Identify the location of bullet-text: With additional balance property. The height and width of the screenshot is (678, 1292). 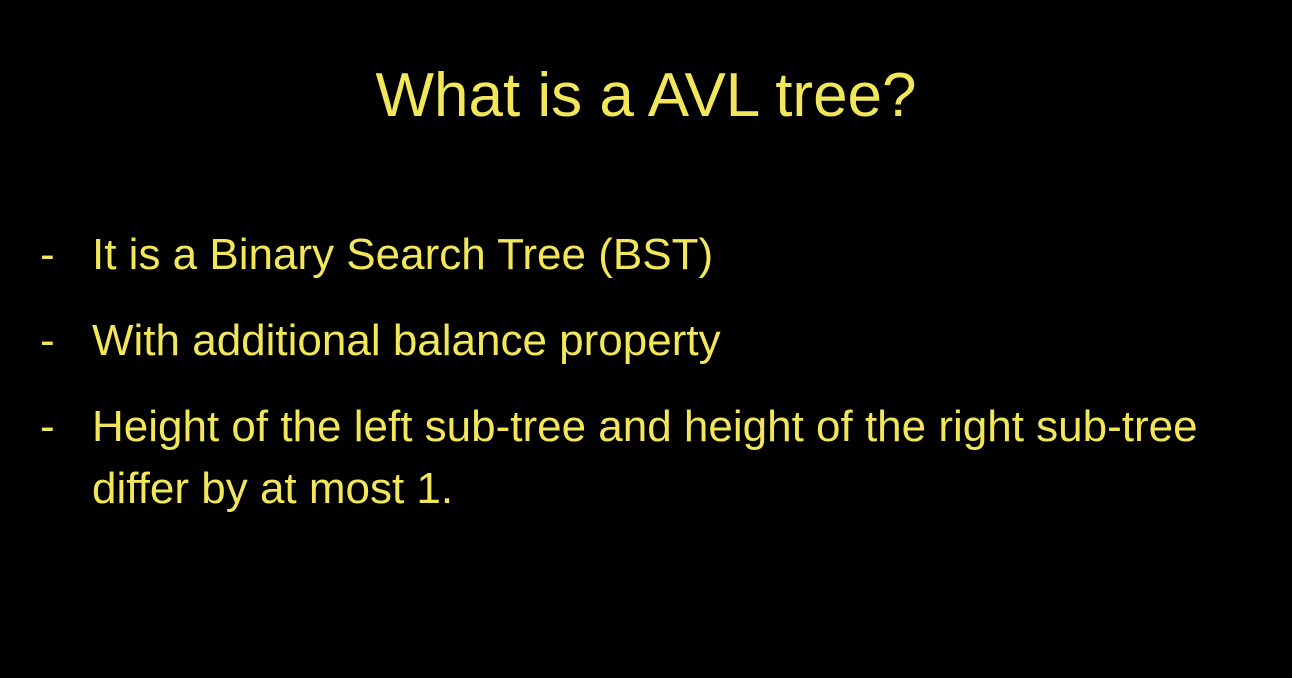
(406, 340).